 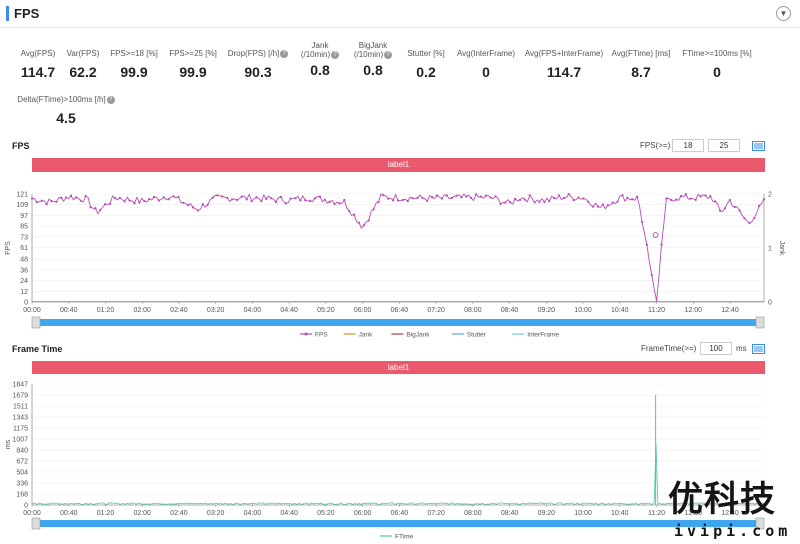 I want to click on ftime-data-view-icon, so click(x=758, y=349).